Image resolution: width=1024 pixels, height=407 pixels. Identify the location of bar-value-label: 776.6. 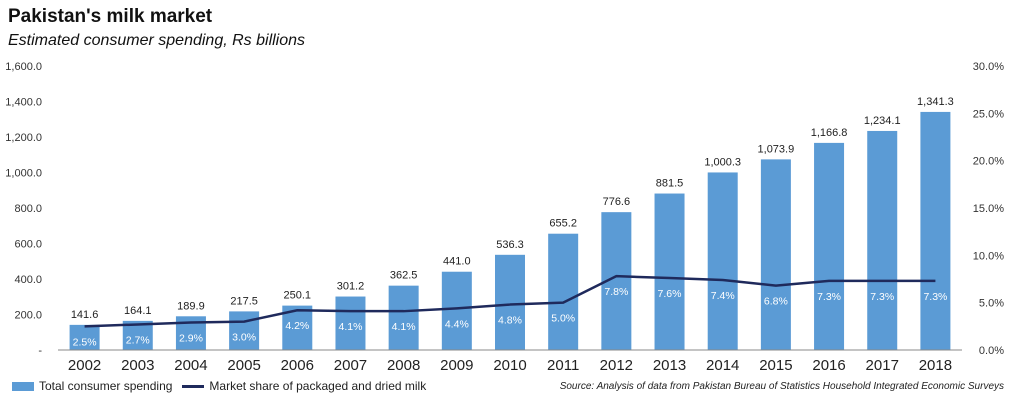
(617, 202).